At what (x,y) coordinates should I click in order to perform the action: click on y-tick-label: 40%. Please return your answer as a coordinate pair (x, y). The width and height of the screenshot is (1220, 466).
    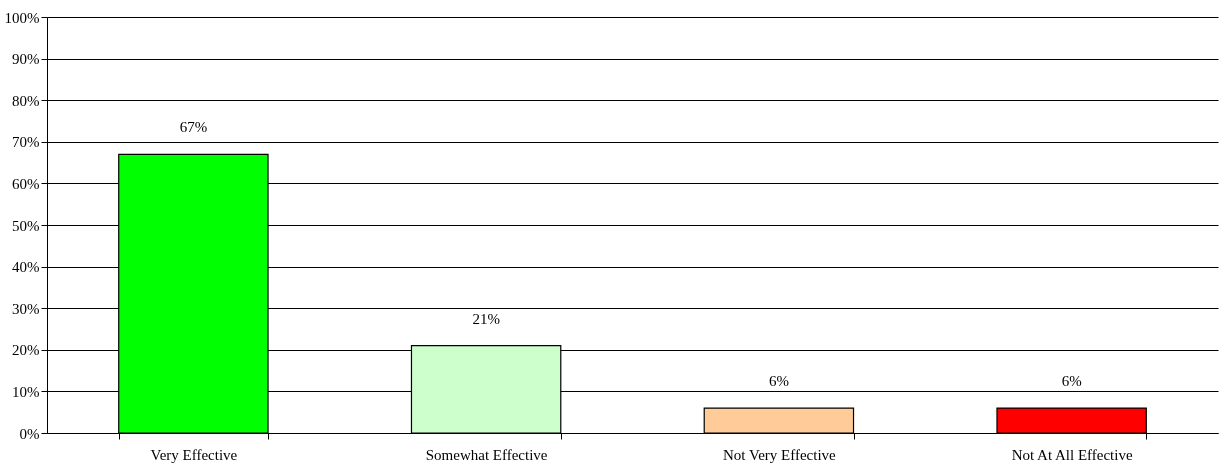
    Looking at the image, I should click on (26, 267).